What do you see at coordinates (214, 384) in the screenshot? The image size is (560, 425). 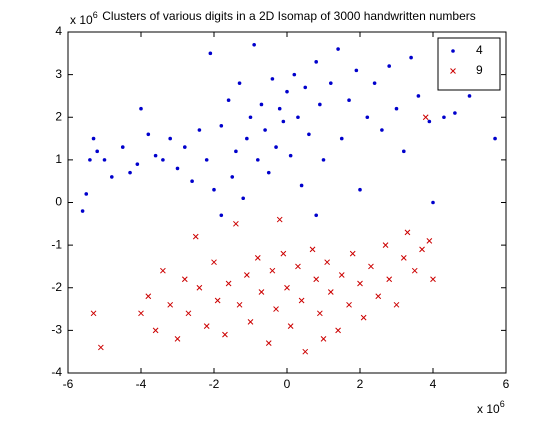 I see `x-tick-label: -2` at bounding box center [214, 384].